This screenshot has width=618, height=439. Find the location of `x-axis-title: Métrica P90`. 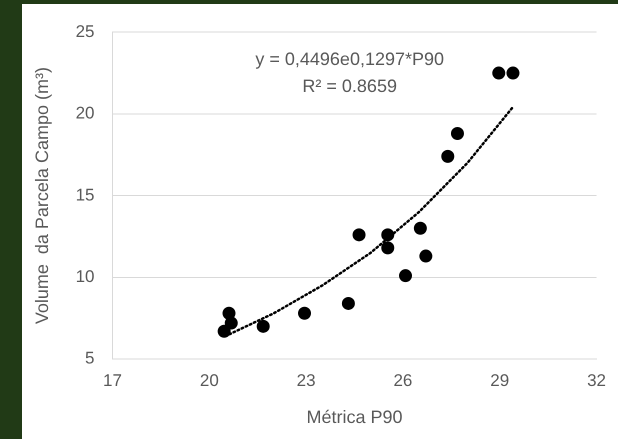

x-axis-title: Métrica P90 is located at coordinates (354, 417).